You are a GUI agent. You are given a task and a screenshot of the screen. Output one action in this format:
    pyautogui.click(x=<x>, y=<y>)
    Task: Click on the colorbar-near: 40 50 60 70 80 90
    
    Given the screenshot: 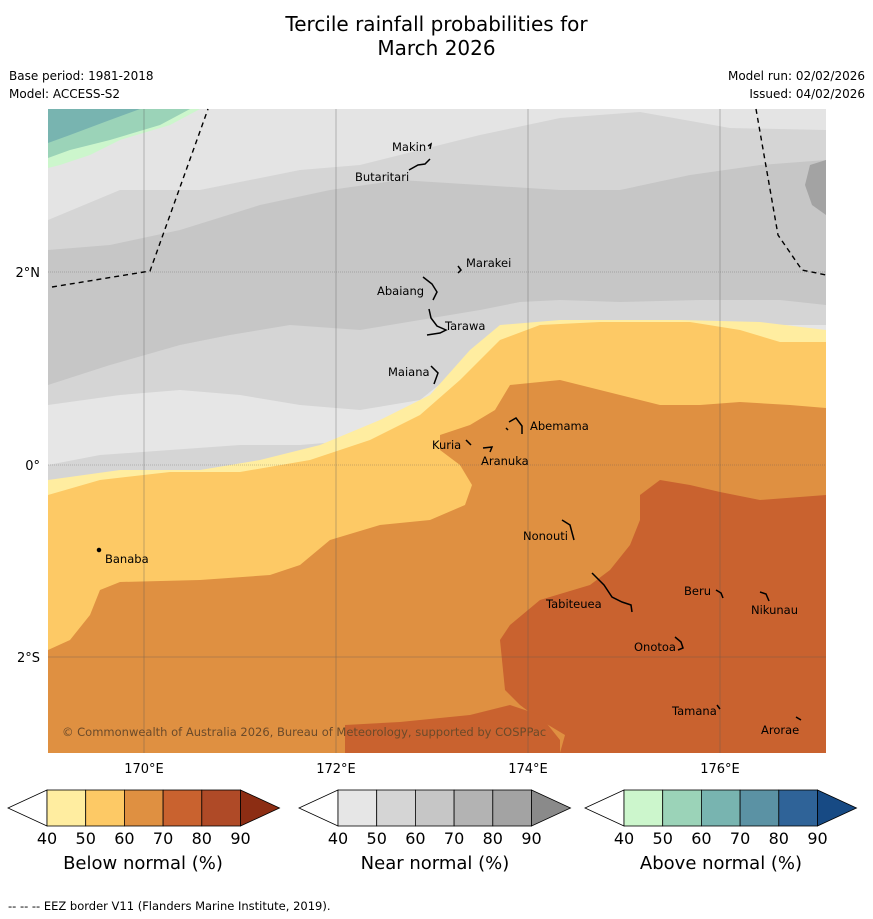 What is the action you would take?
    pyautogui.click(x=435, y=818)
    